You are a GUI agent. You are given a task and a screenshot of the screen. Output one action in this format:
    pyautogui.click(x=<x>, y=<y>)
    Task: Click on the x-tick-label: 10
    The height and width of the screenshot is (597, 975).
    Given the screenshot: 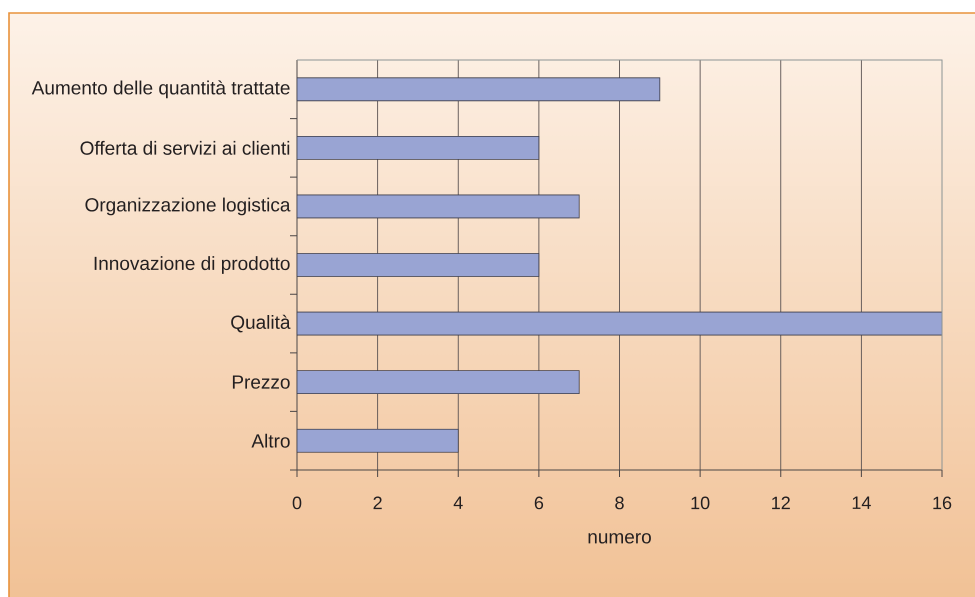 What is the action you would take?
    pyautogui.click(x=700, y=503)
    